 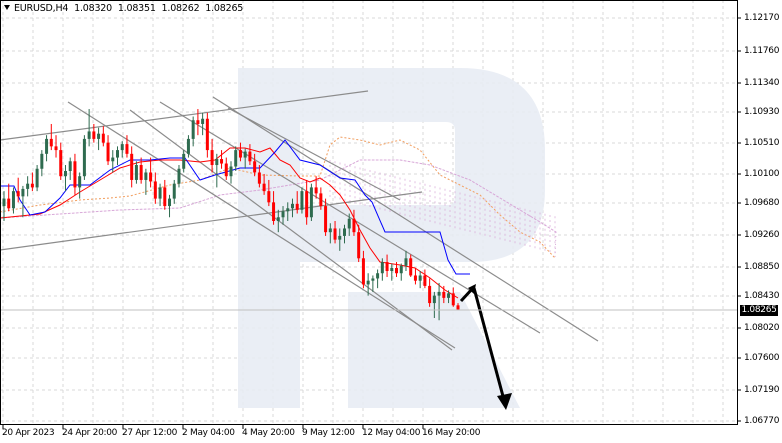 I want to click on dropdown-triangle-icon, so click(x=7, y=7).